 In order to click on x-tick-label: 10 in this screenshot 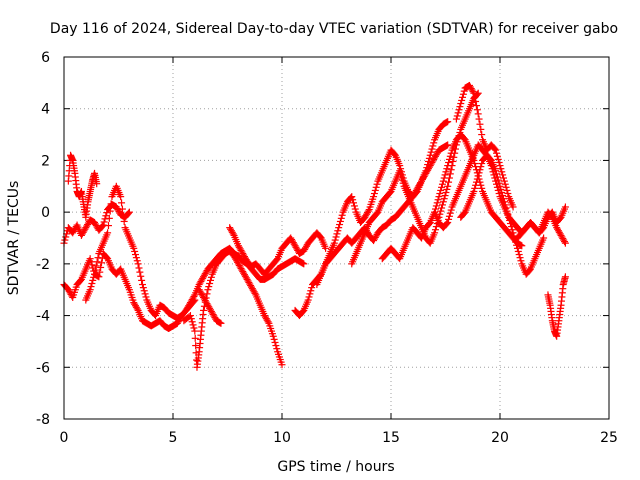, I will do `click(282, 438)`.